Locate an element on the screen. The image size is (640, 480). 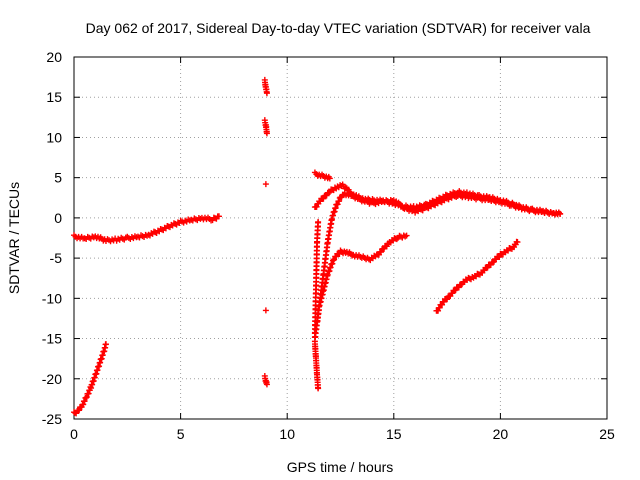
y-tick-label: 0 is located at coordinates (58, 218).